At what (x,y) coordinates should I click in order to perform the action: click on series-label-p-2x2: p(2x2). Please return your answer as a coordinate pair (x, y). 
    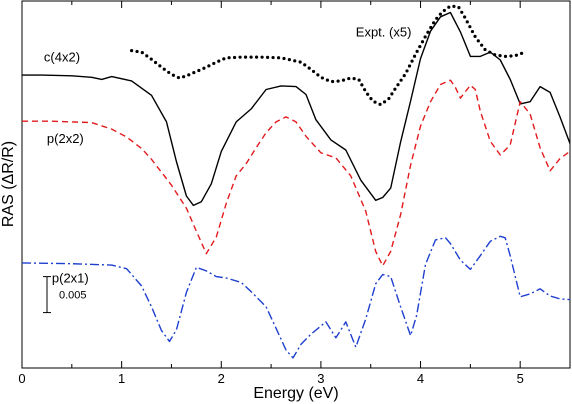
    Looking at the image, I should click on (65, 138).